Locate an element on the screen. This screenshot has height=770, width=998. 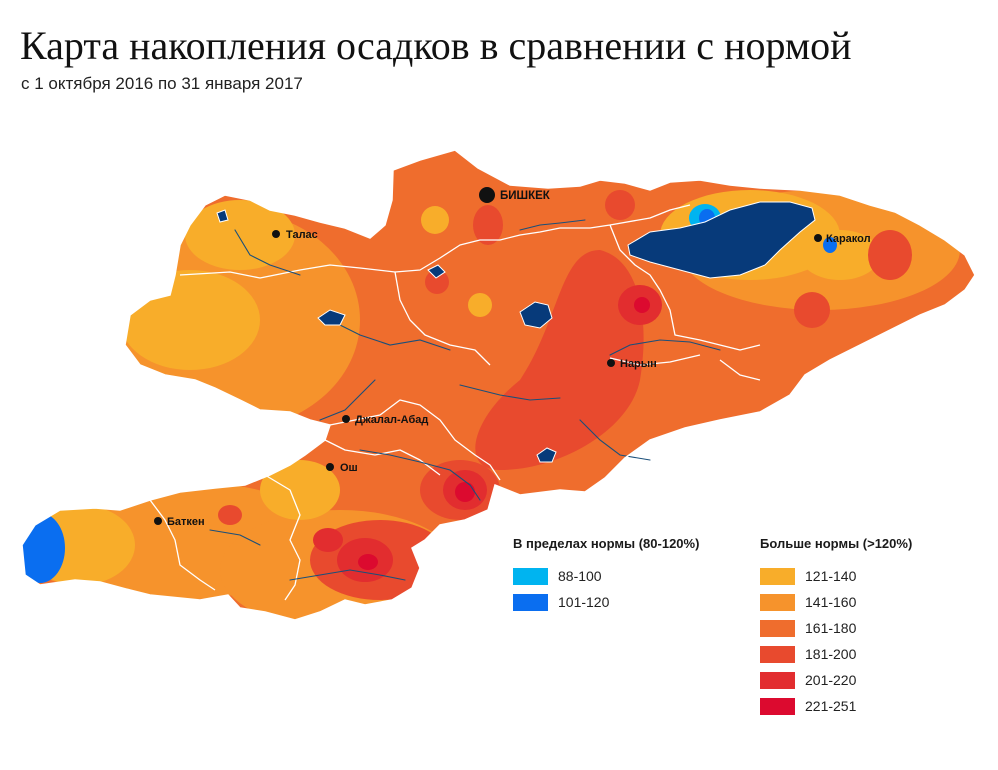
city-label-talas: Талас is located at coordinates (302, 235).